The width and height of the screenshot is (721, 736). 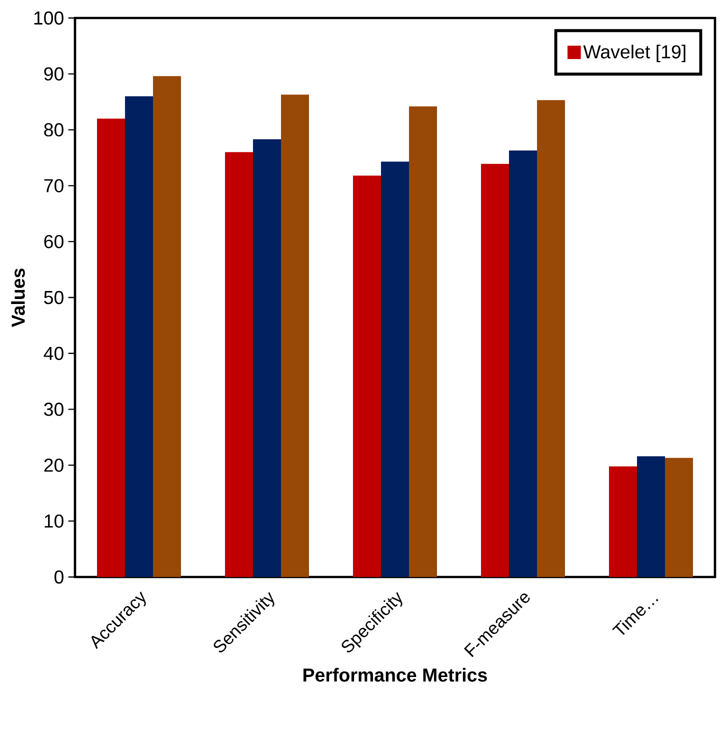 What do you see at coordinates (54, 465) in the screenshot?
I see `y-tick-label: 20` at bounding box center [54, 465].